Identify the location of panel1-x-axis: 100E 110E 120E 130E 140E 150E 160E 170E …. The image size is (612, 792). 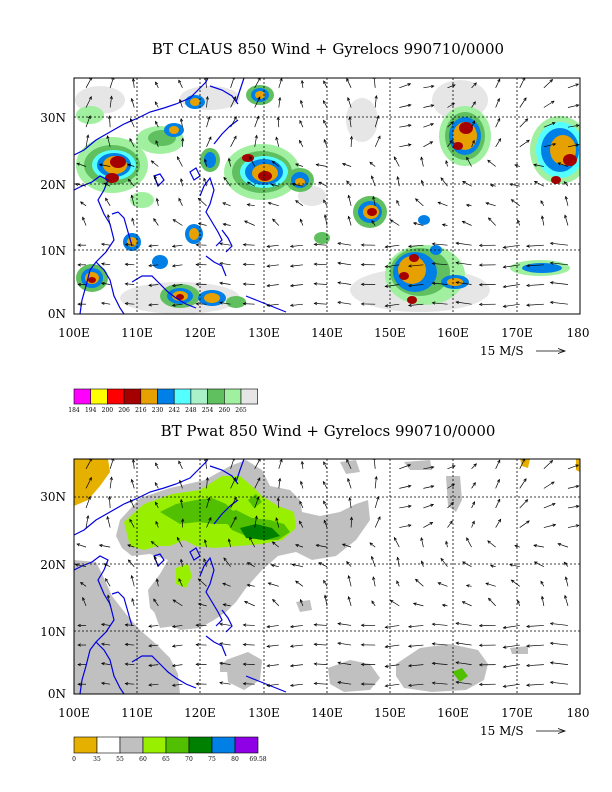
(323, 333).